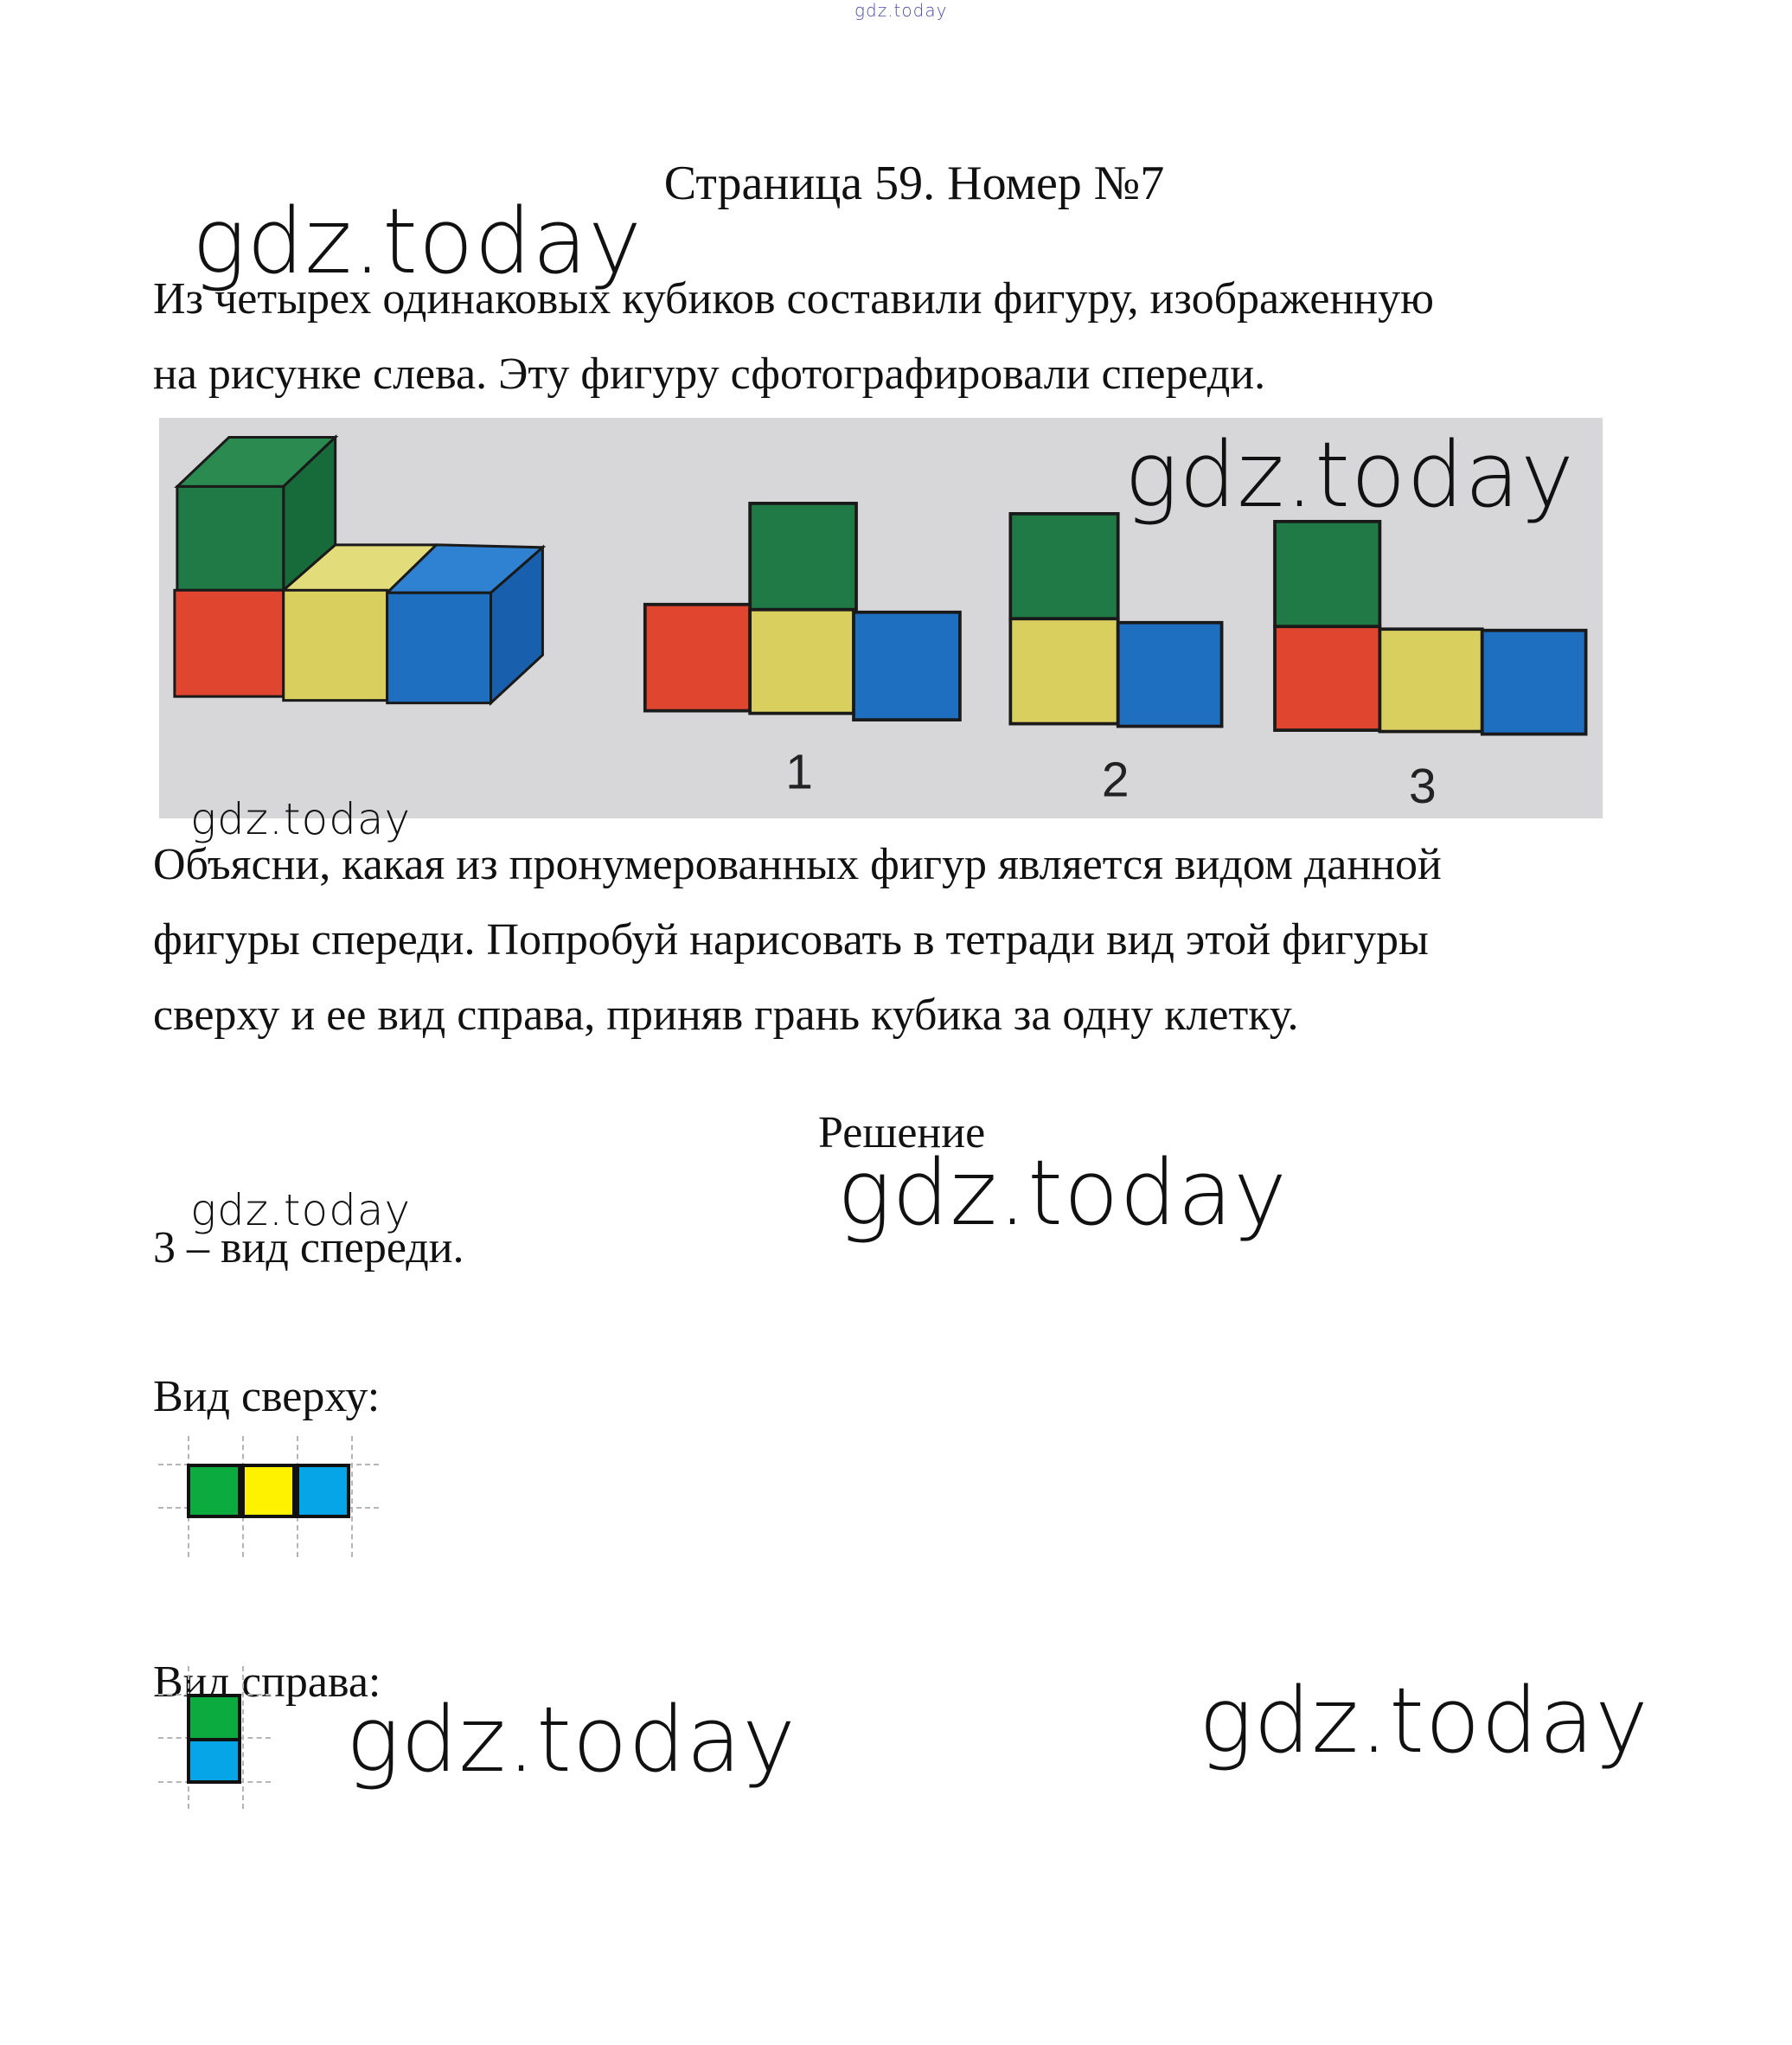 The width and height of the screenshot is (1792, 2045). What do you see at coordinates (214, 1761) in the screenshot?
I see `right-view-cell-blue` at bounding box center [214, 1761].